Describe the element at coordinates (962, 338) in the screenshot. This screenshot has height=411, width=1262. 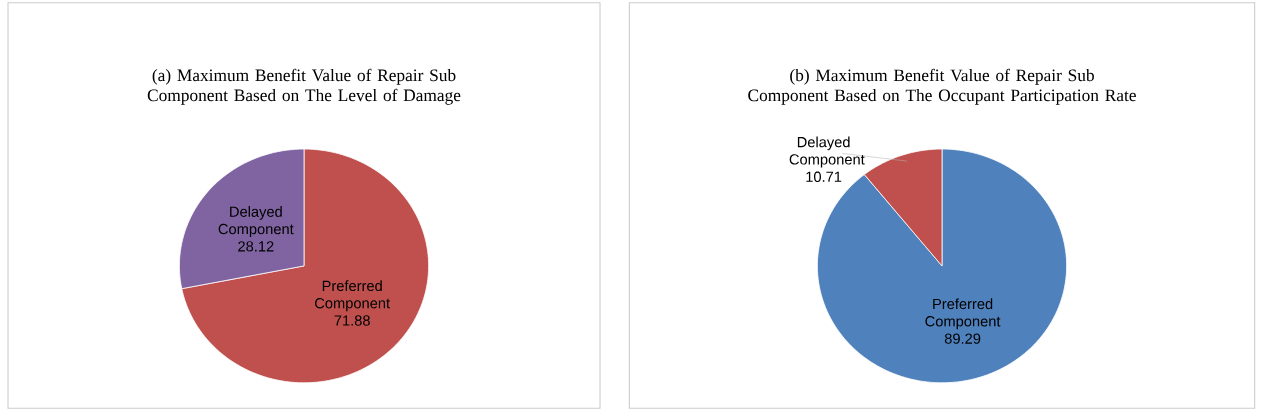
I see `data-label: 89.29` at that location.